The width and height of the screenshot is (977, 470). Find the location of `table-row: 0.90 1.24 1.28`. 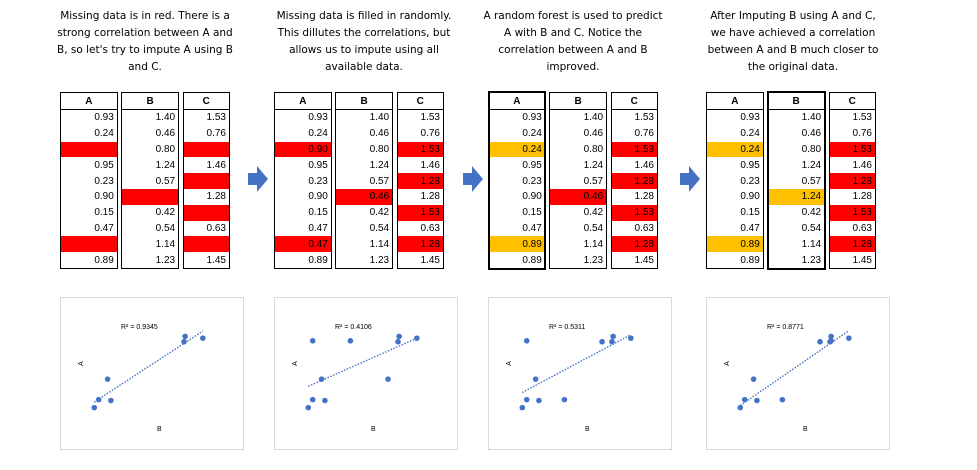

table-row: 0.90 1.24 1.28 is located at coordinates (791, 196).